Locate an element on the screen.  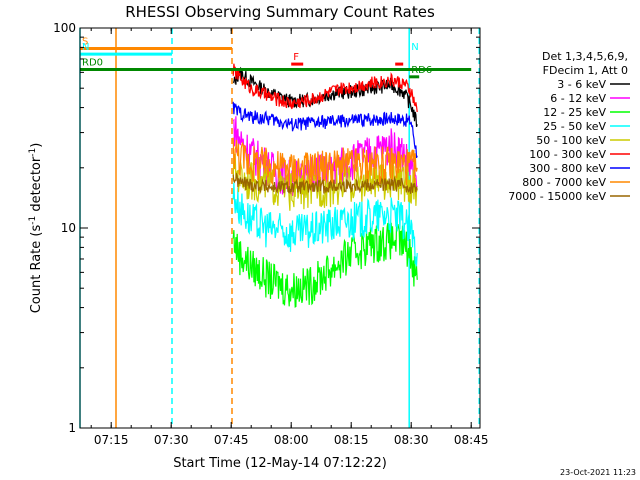
x-tick-label-2: 07:45 is located at coordinates (231, 440).